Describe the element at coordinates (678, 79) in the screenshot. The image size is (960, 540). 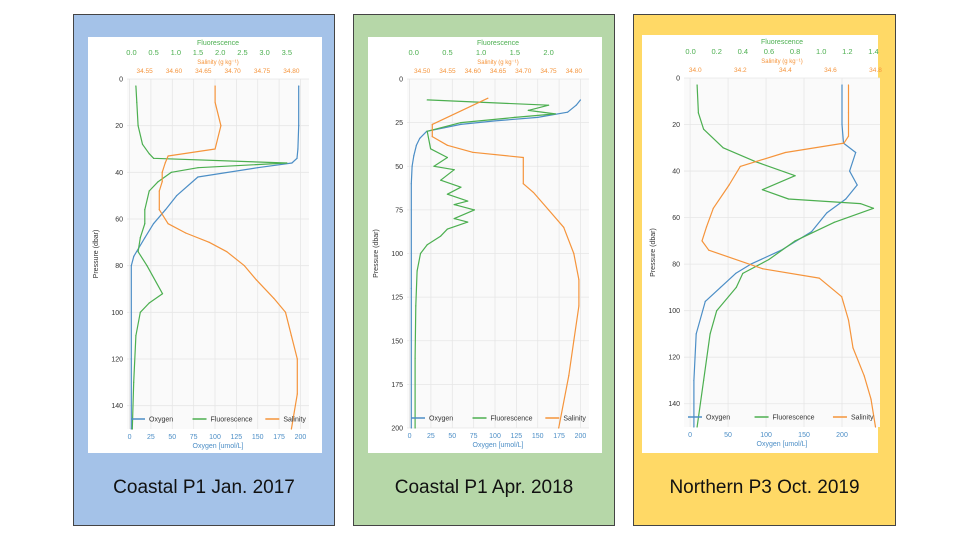
I see `y-tick-label: 0` at that location.